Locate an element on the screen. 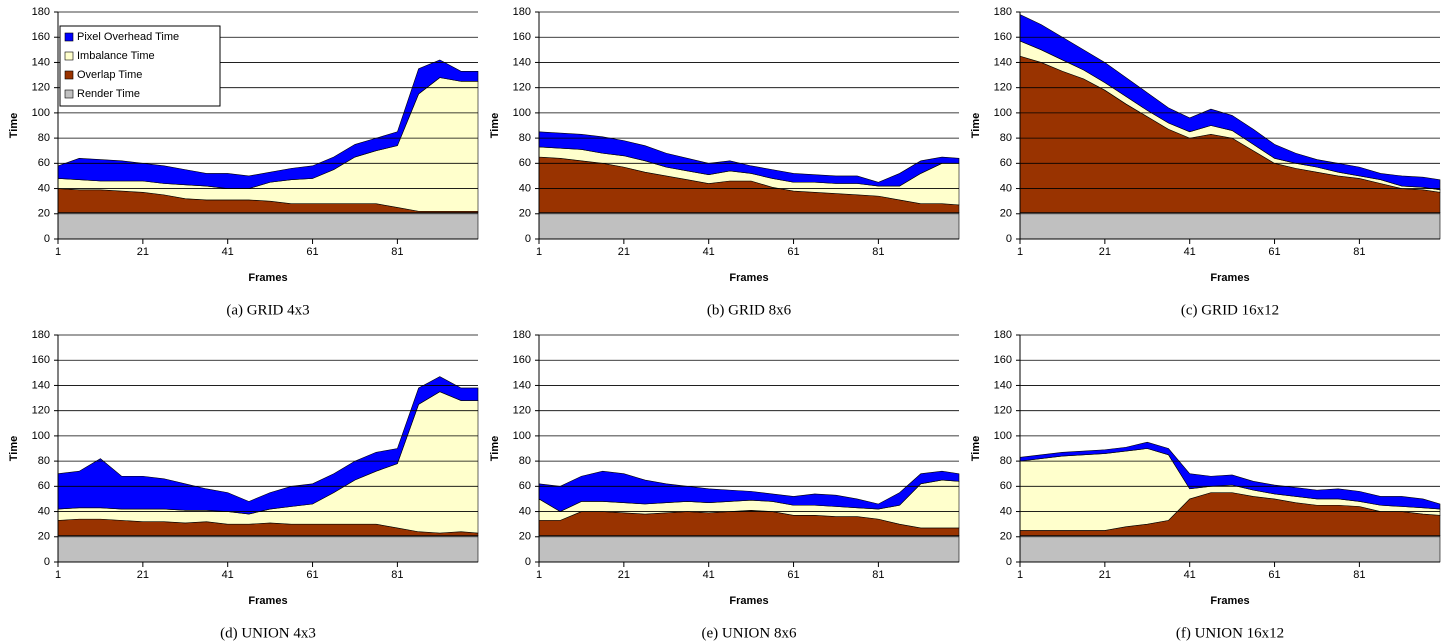 This screenshot has width=1453, height=644. caption: (e) UNION 8x6 is located at coordinates (749, 633).